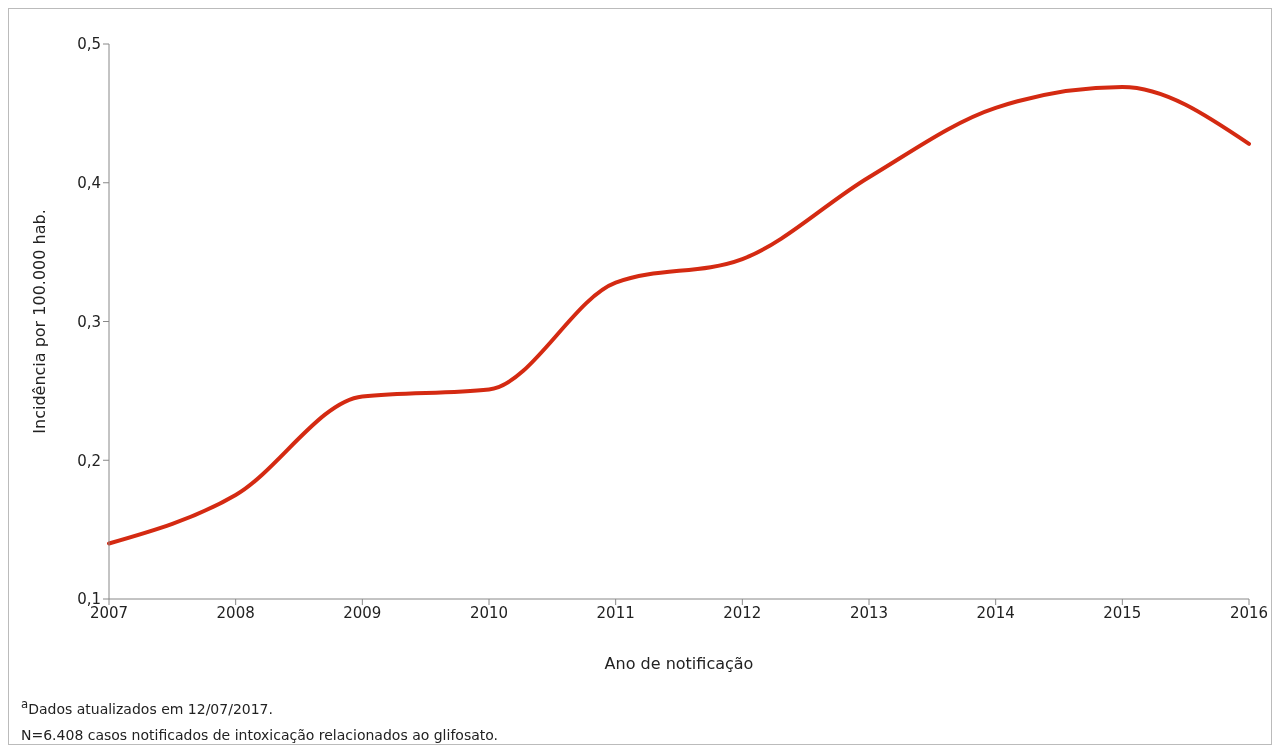  What do you see at coordinates (1122, 612) in the screenshot?
I see `x-tick-label: 2015` at bounding box center [1122, 612].